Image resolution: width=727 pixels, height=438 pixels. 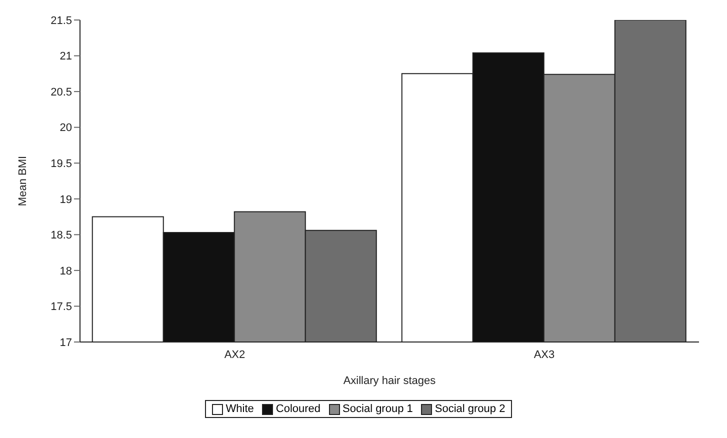 What do you see at coordinates (470, 409) in the screenshot?
I see `legend-label: Social group 2` at bounding box center [470, 409].